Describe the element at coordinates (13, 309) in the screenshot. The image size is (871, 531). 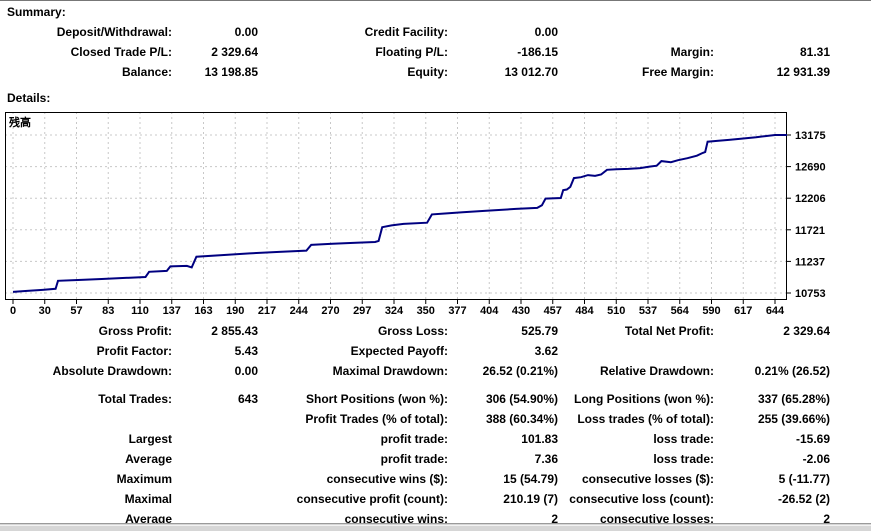
I see `x-axis-tick-label: 0` at that location.